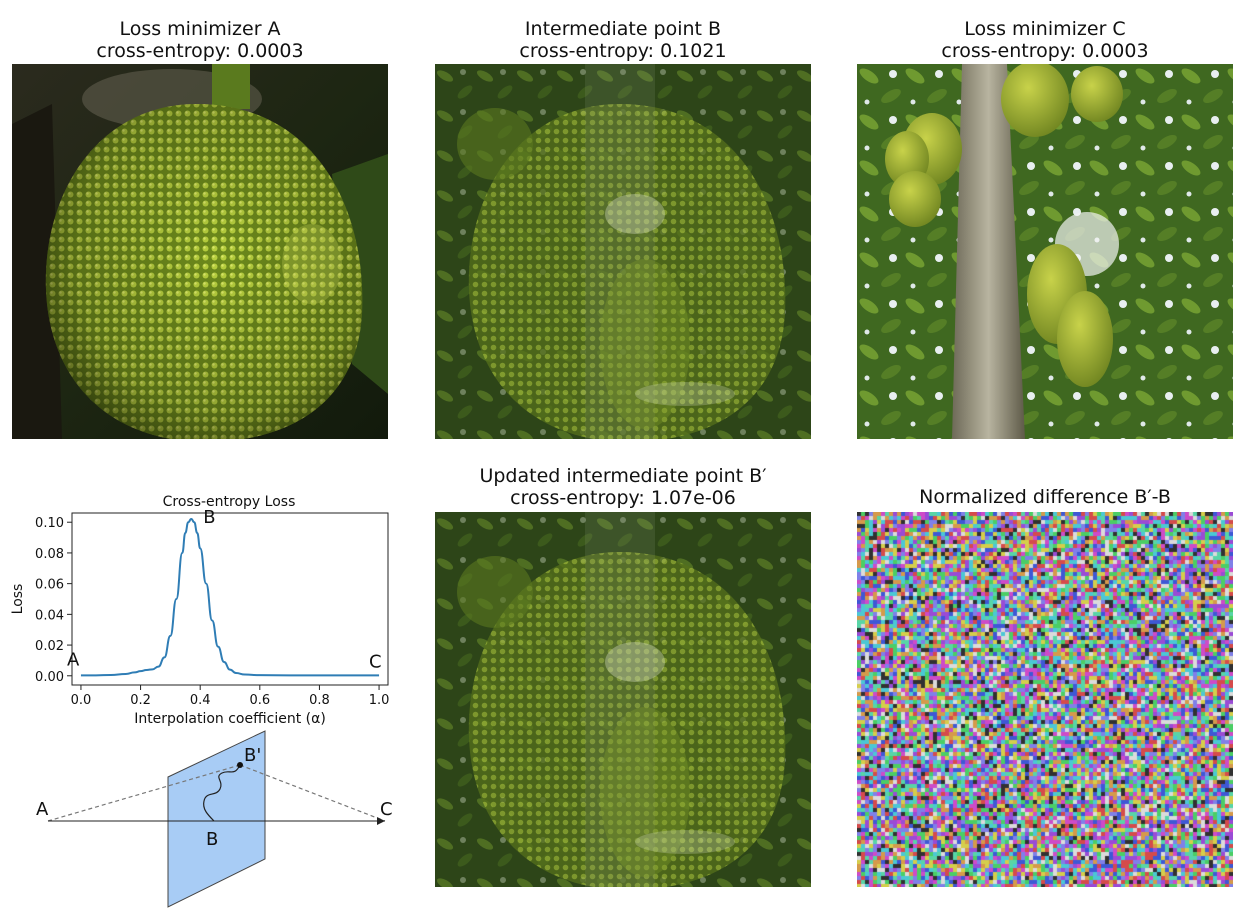 The height and width of the screenshot is (915, 1246). I want to click on x-tick-label: 0.0, so click(81, 700).